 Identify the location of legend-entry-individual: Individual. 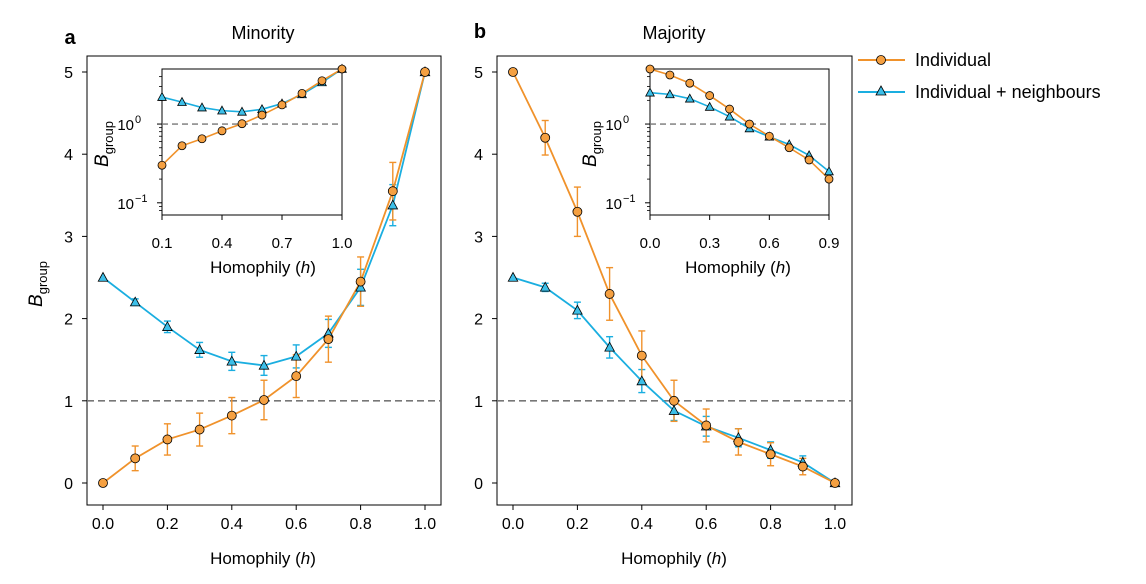
(924, 60).